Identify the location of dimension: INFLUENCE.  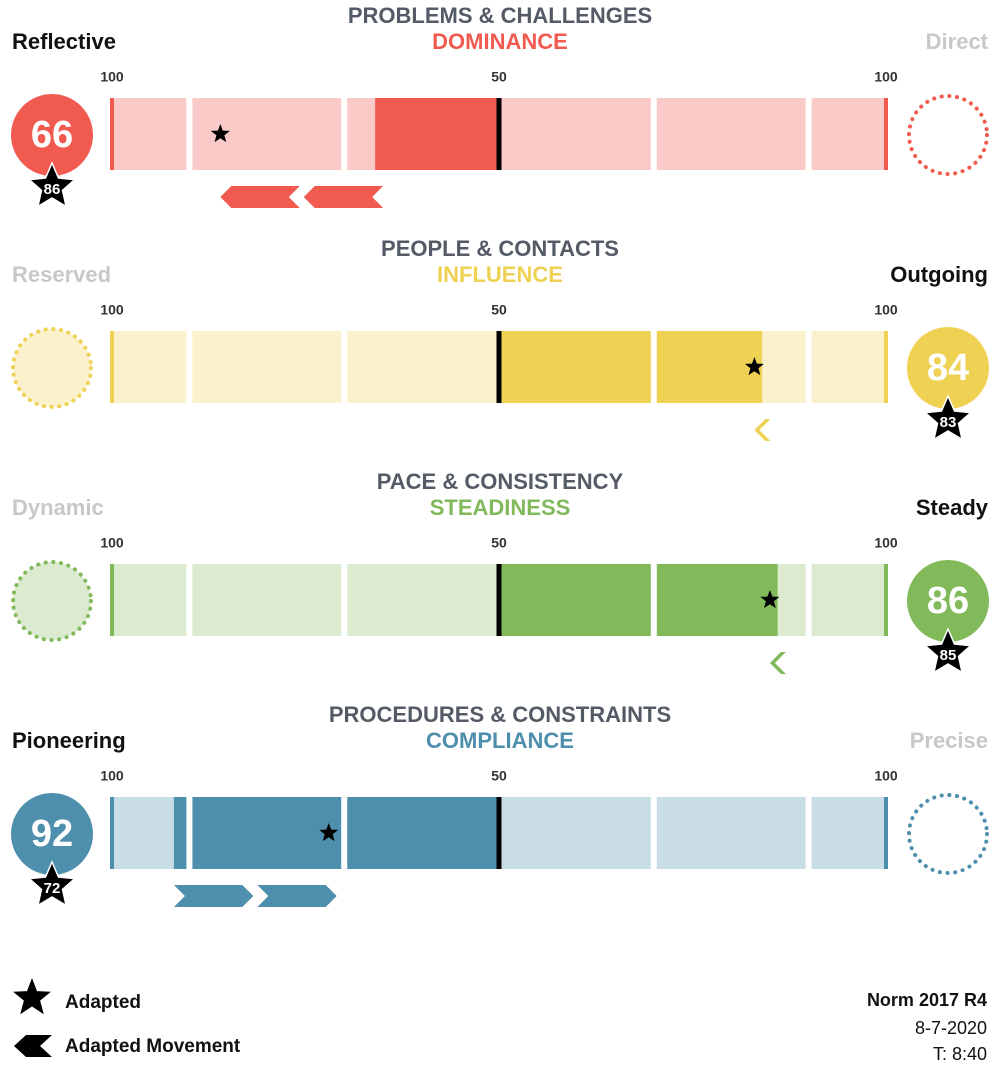
(500, 274).